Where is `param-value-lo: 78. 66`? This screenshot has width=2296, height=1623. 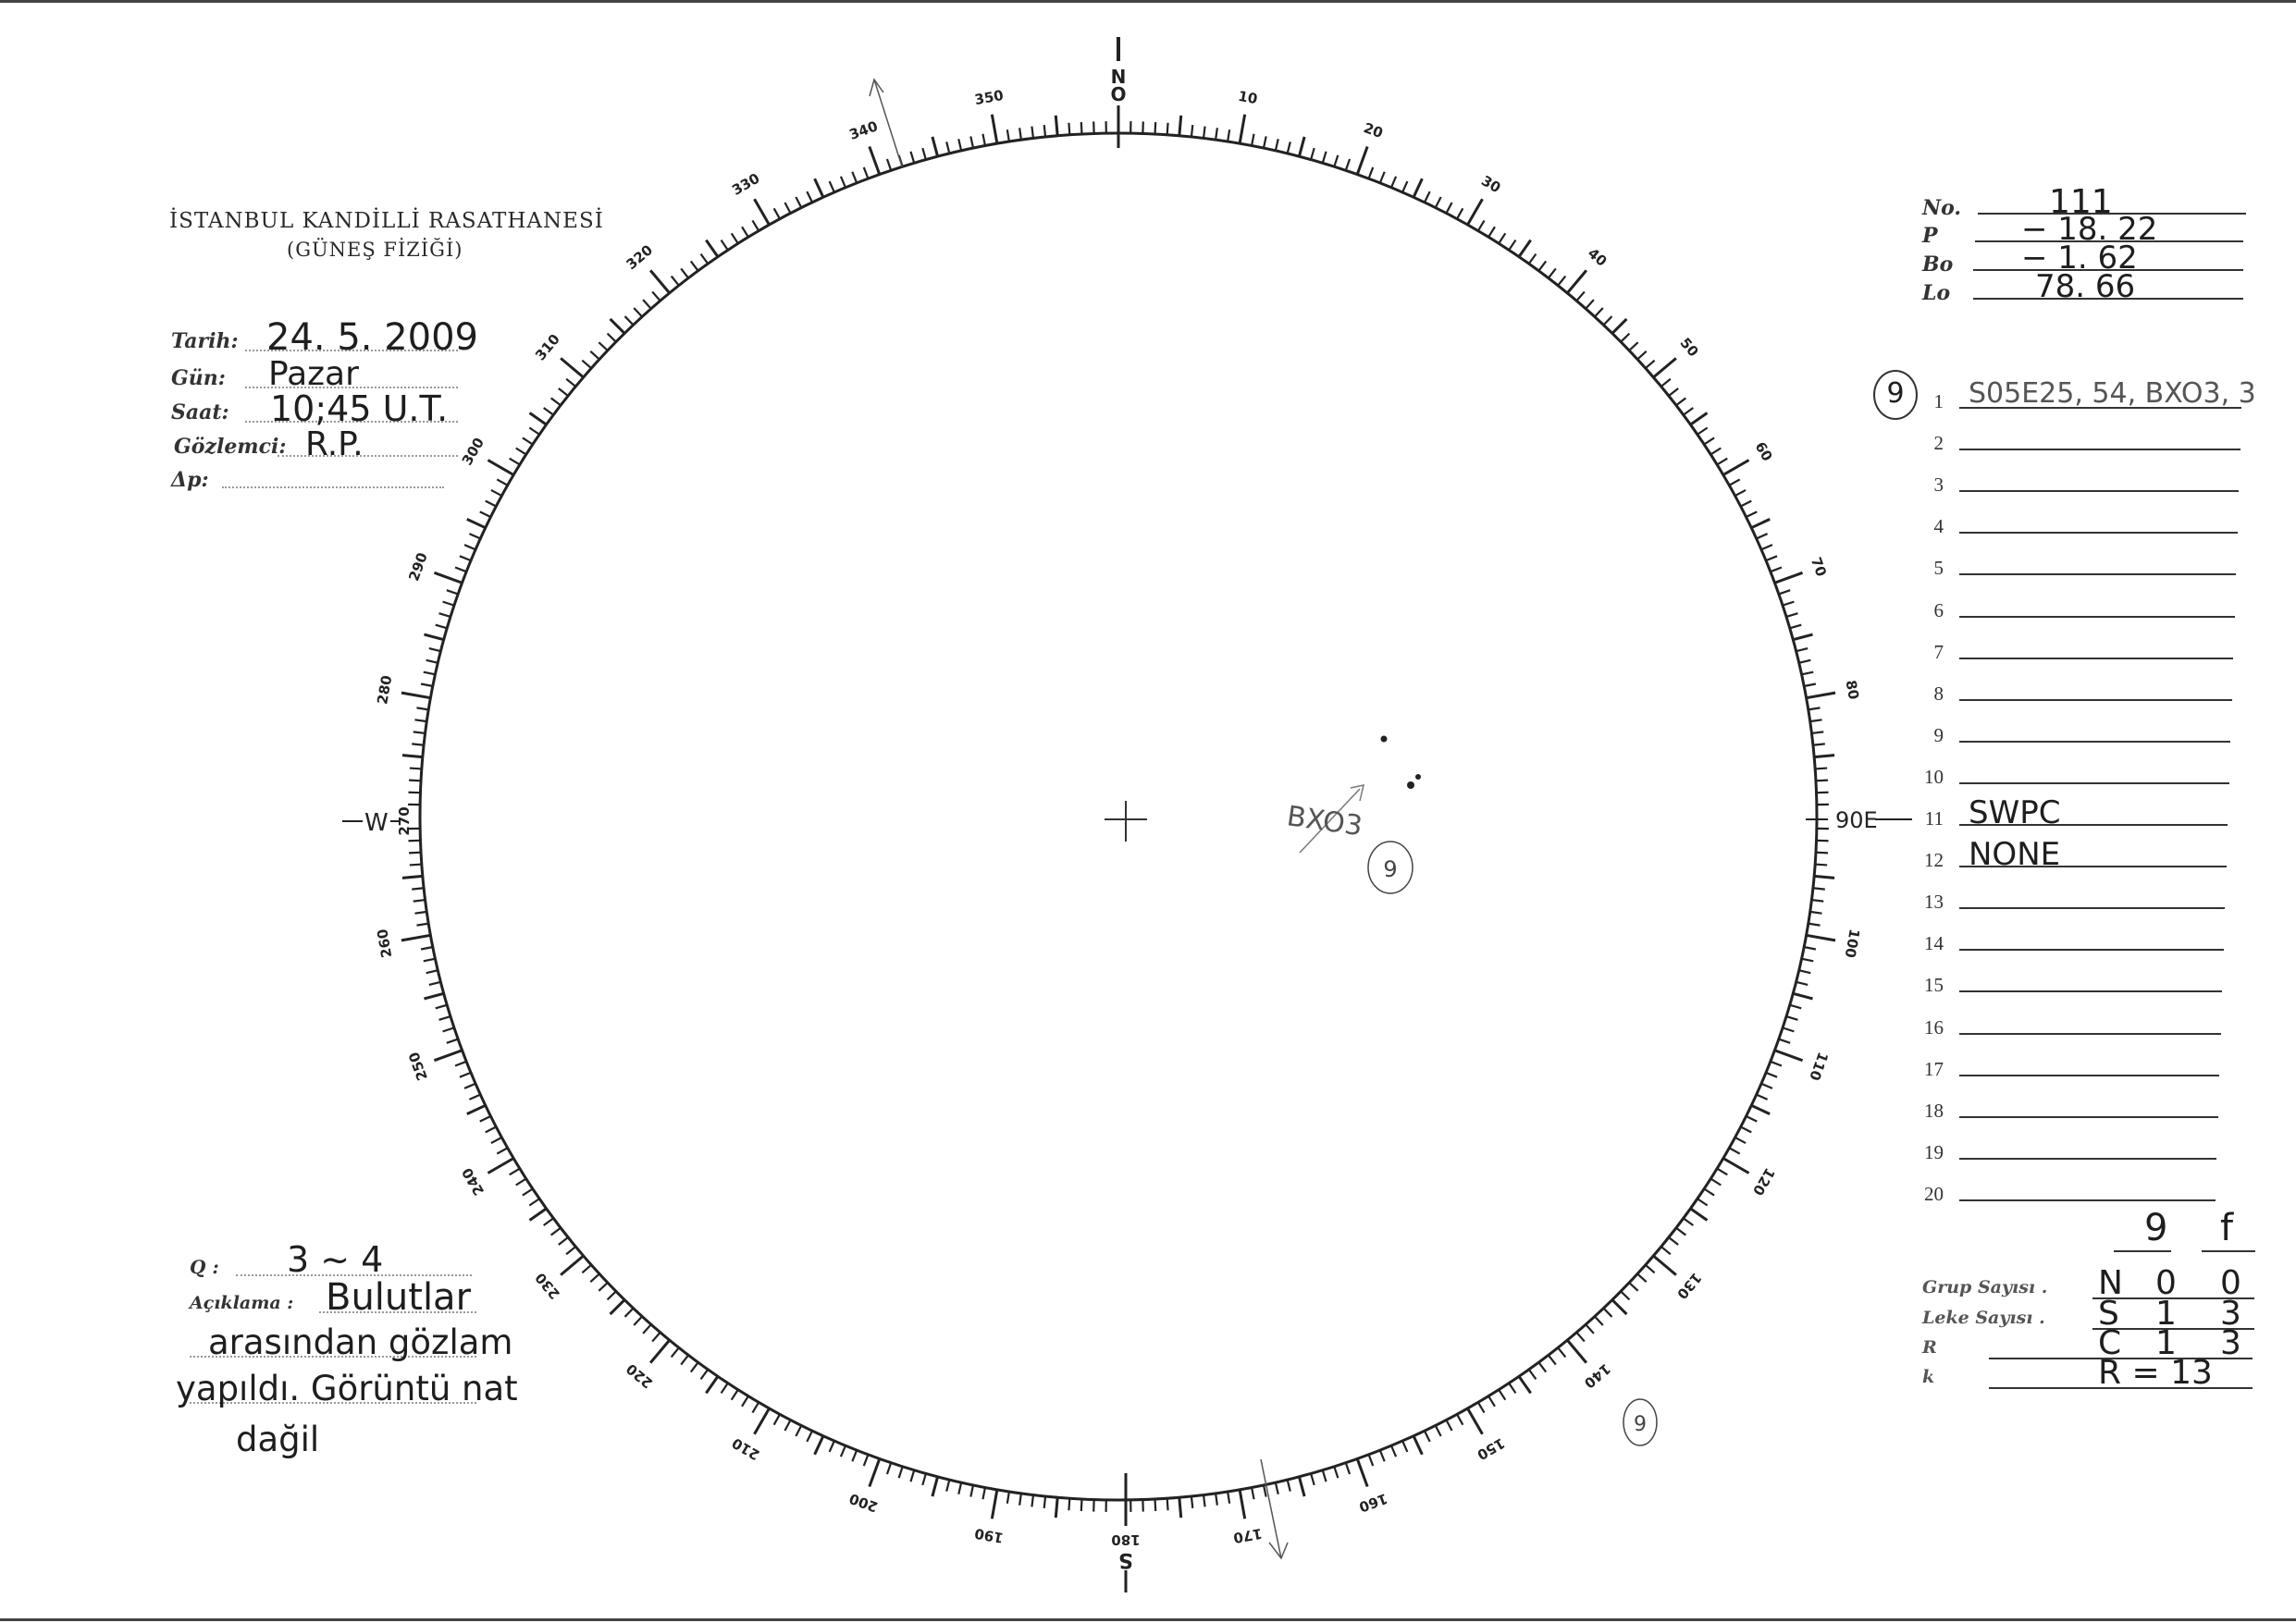
param-value-lo: 78. 66 is located at coordinates (2085, 286).